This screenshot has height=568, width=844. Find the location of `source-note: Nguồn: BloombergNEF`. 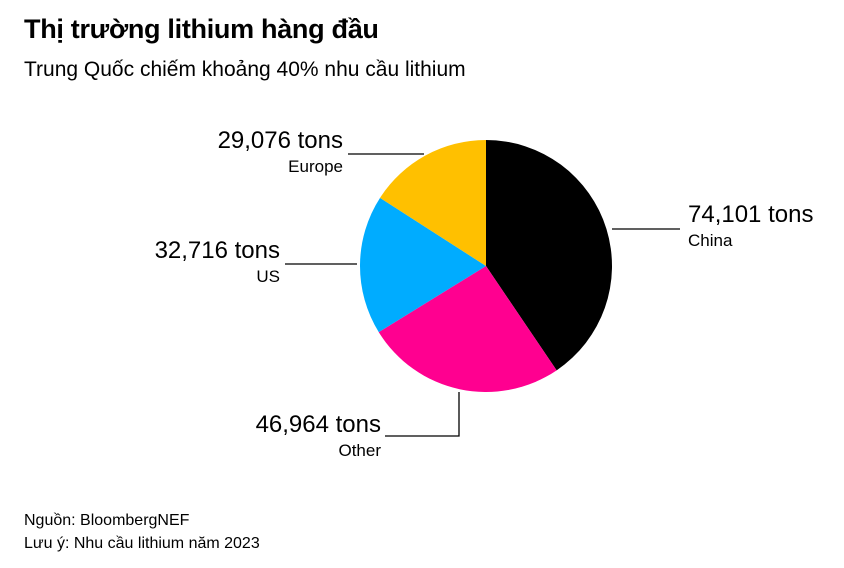

source-note: Nguồn: BloombergNEF is located at coordinates (107, 520).